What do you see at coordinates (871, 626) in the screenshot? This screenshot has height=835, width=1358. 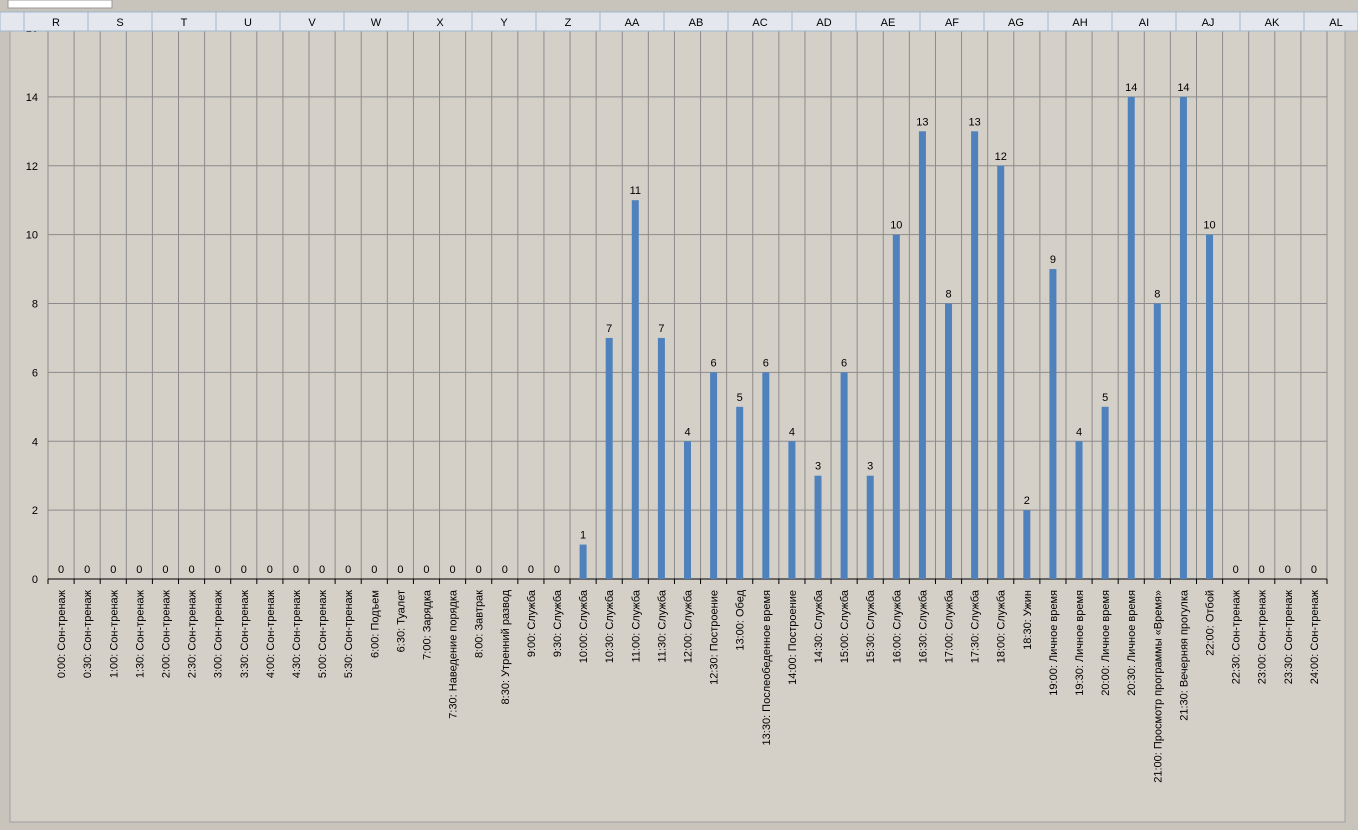 I see `x-tick-label: 15:30: Служба` at bounding box center [871, 626].